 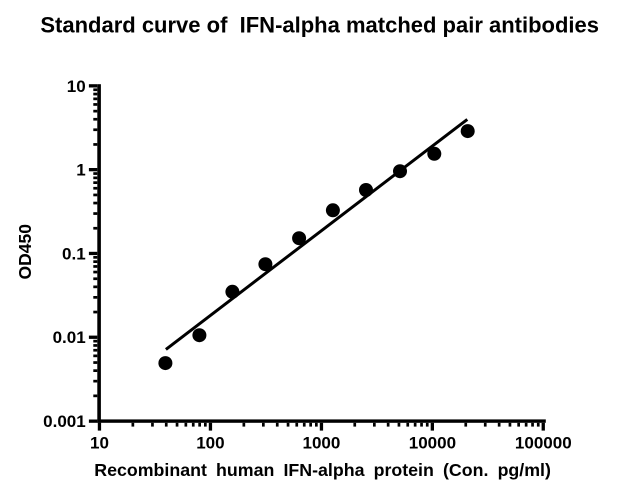 I want to click on svg-text: 10000, so click(x=432, y=443).